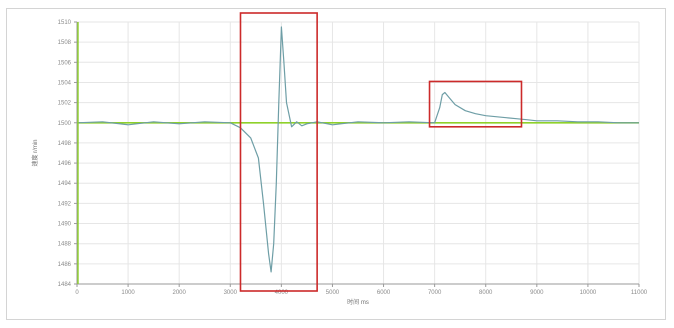  What do you see at coordinates (35, 152) in the screenshot?
I see `y-axis-label: 速度 r/min` at bounding box center [35, 152].